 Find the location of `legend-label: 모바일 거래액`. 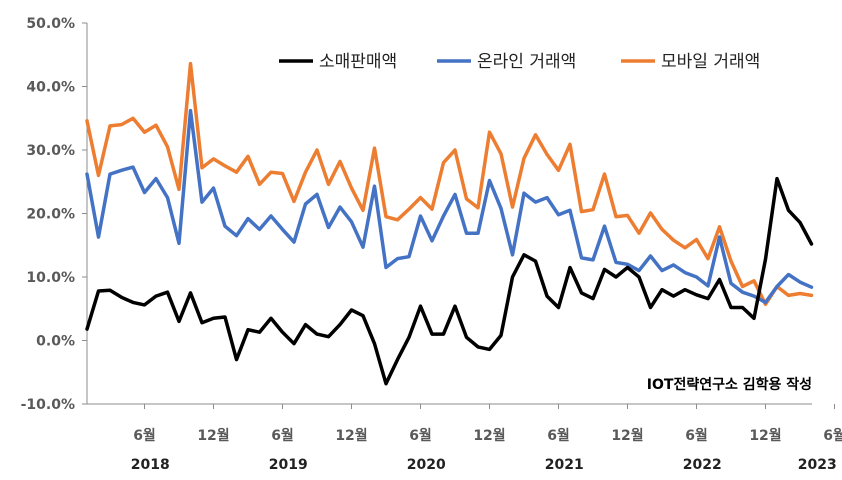

legend-label: 모바일 거래액 is located at coordinates (710, 62).